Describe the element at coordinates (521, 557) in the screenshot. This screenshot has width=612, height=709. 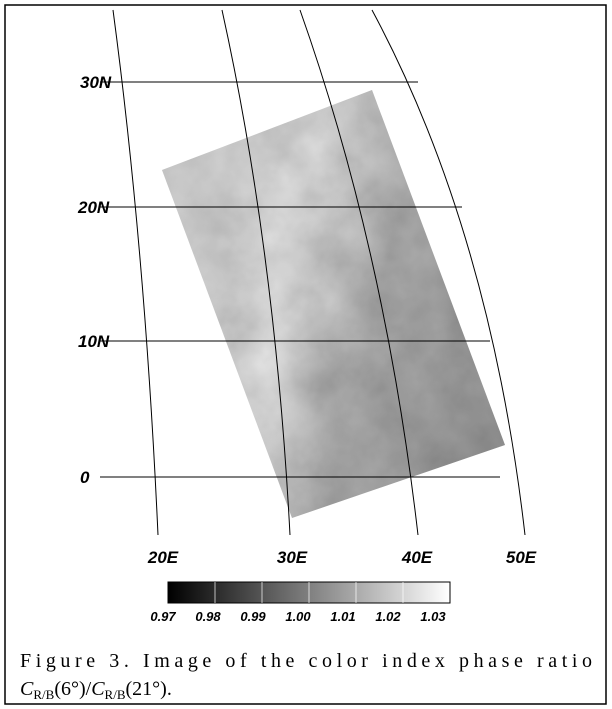
I see `lon-label: 50E` at that location.